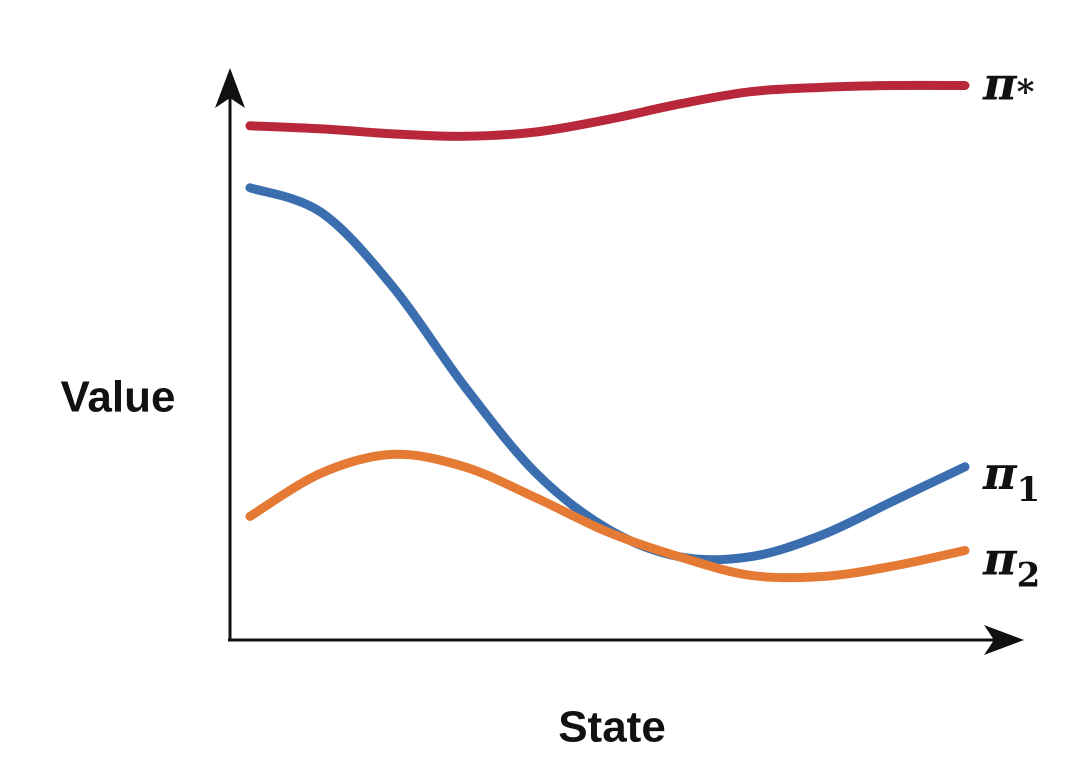  Describe the element at coordinates (1029, 576) in the screenshot. I see `series-label-subscript: 2` at that location.